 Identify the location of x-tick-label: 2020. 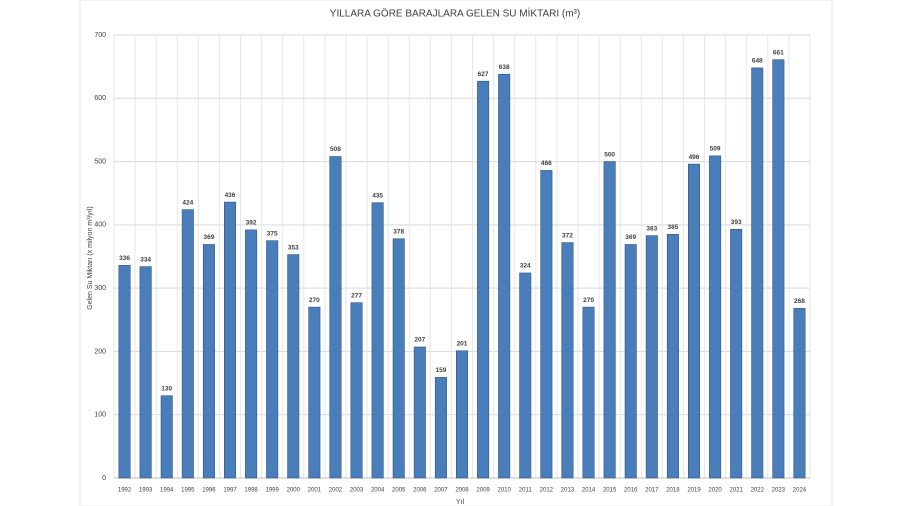
(715, 491).